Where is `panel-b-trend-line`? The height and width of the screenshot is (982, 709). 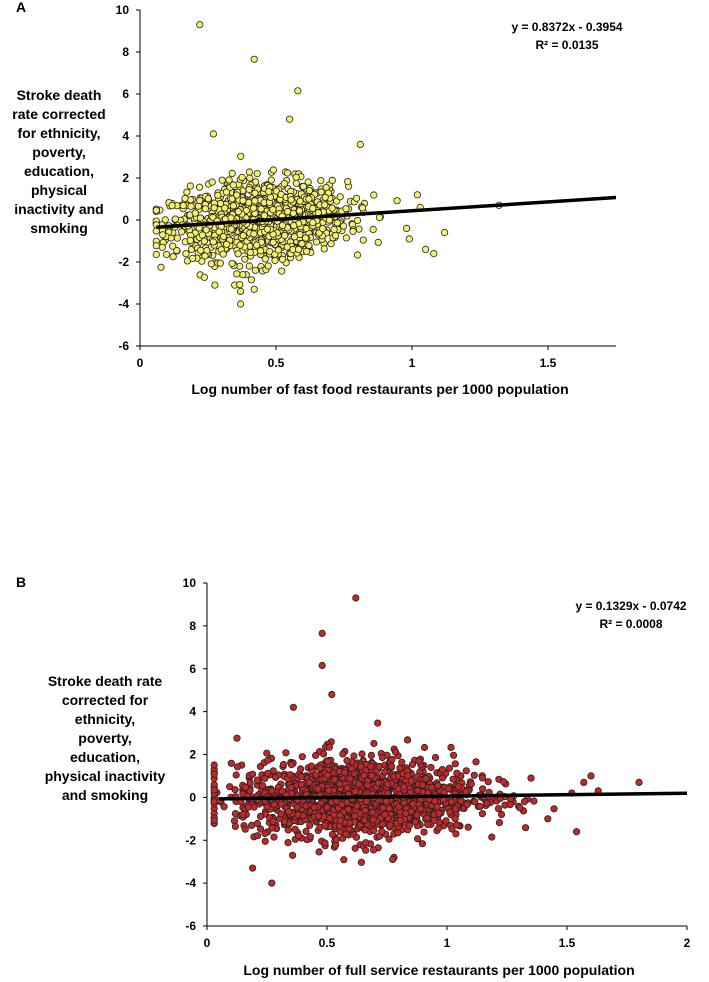 panel-b-trend-line is located at coordinates (453, 796).